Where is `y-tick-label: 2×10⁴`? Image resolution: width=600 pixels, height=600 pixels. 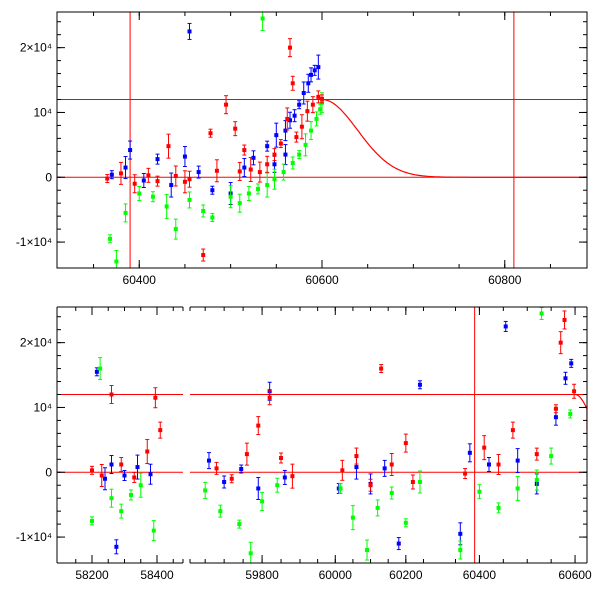
y-tick-label: 2×10⁴ is located at coordinates (36, 343).